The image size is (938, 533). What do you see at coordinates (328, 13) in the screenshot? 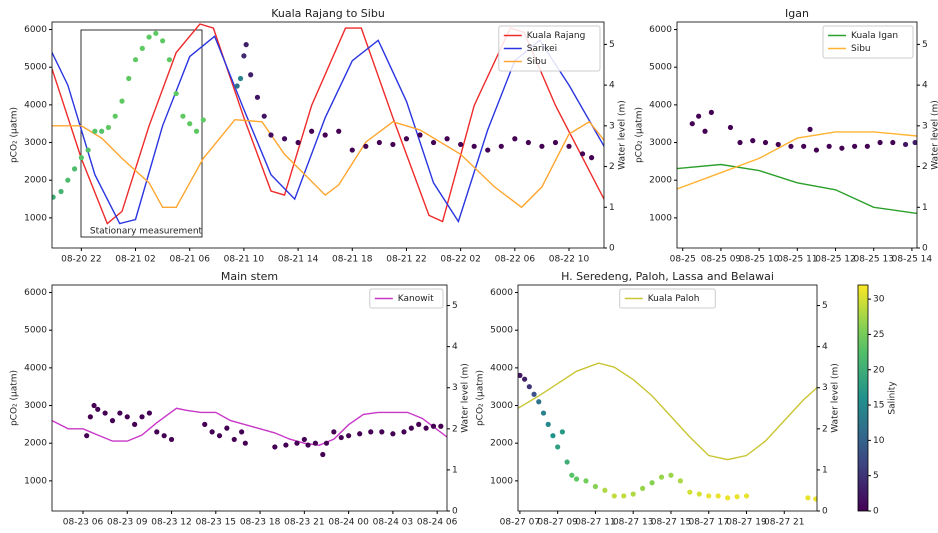
I see `chart-title: Kuala Rajang to Sibu` at bounding box center [328, 13].